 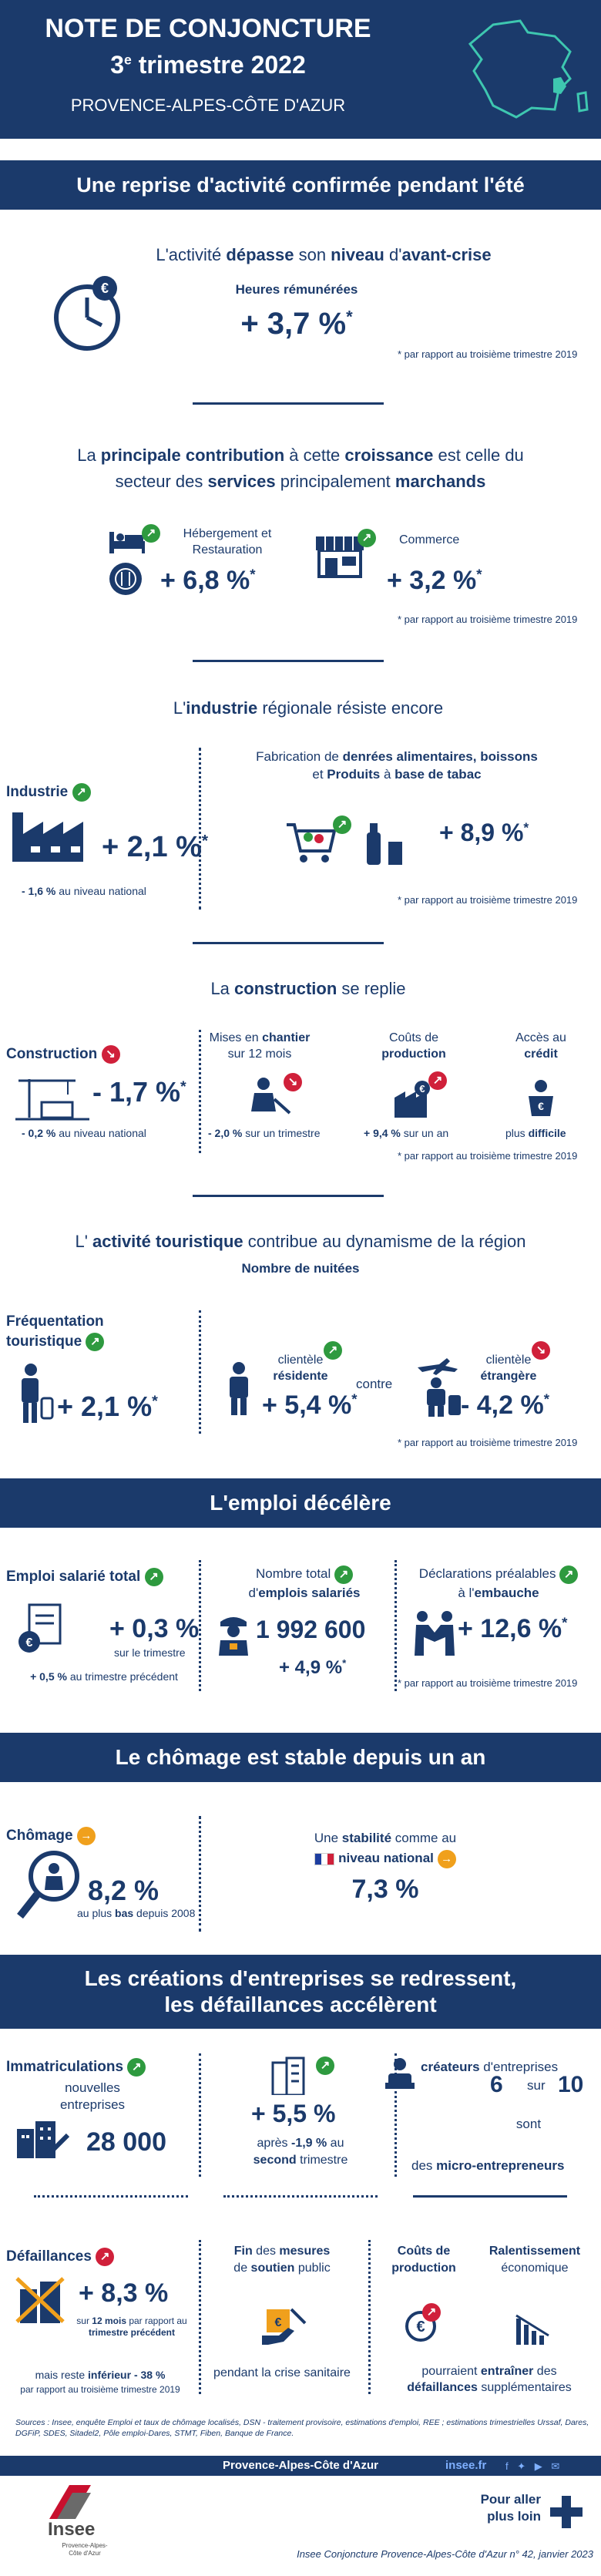 What do you see at coordinates (300, 2465) in the screenshot?
I see `footer-region: Provence-Alpes-Côte d'Azur` at bounding box center [300, 2465].